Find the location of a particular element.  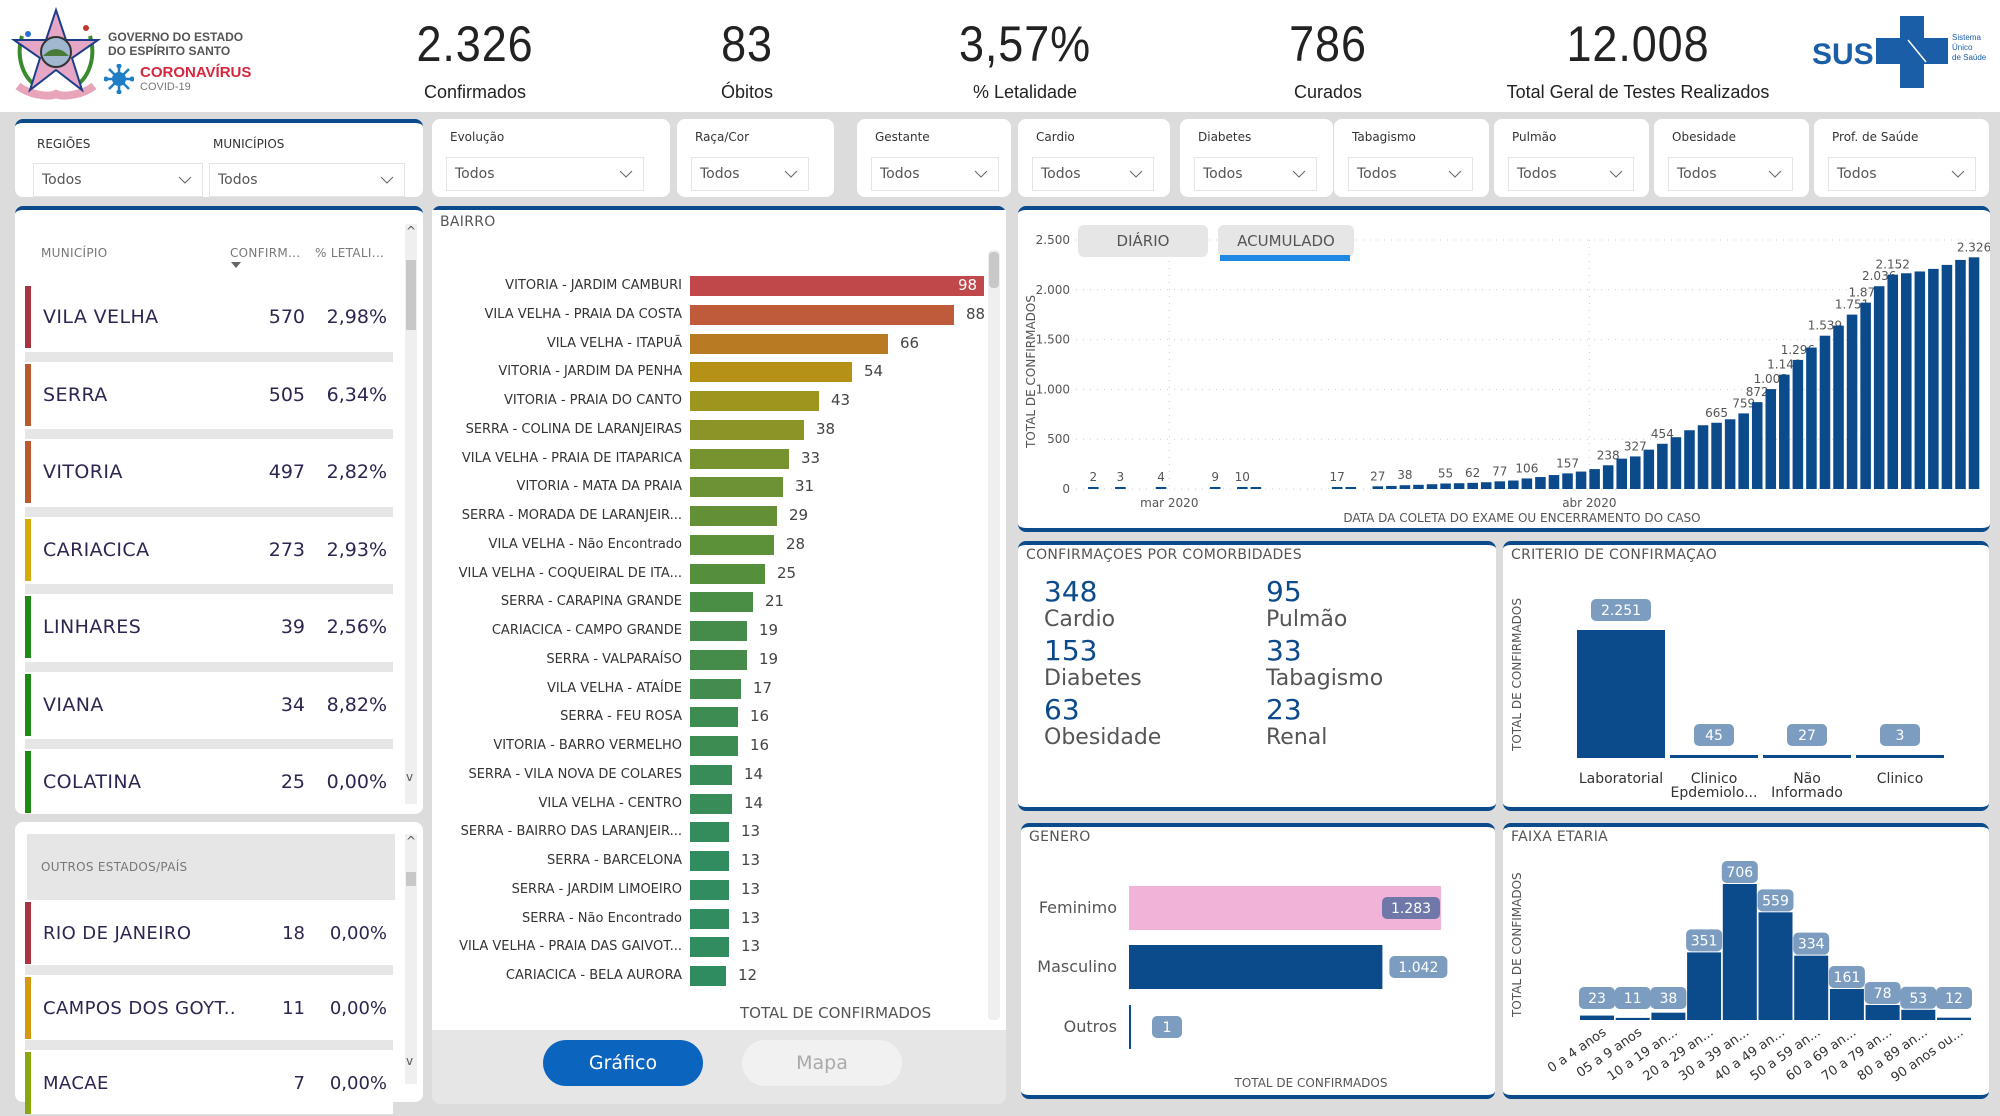

column-header-outros-estados: OUTROS ESTADOS/PAÍS is located at coordinates (114, 867).